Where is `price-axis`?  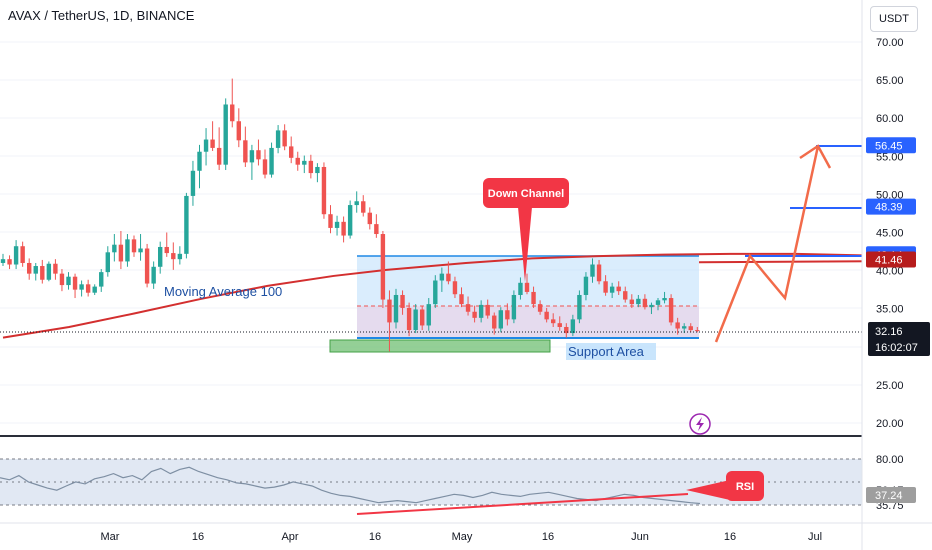
price-axis is located at coordinates (897, 275).